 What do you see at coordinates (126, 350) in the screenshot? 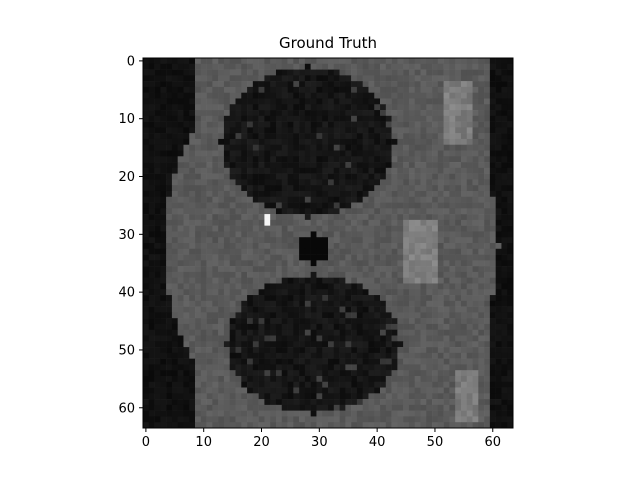
I see `y-tick-label: 50` at bounding box center [126, 350].